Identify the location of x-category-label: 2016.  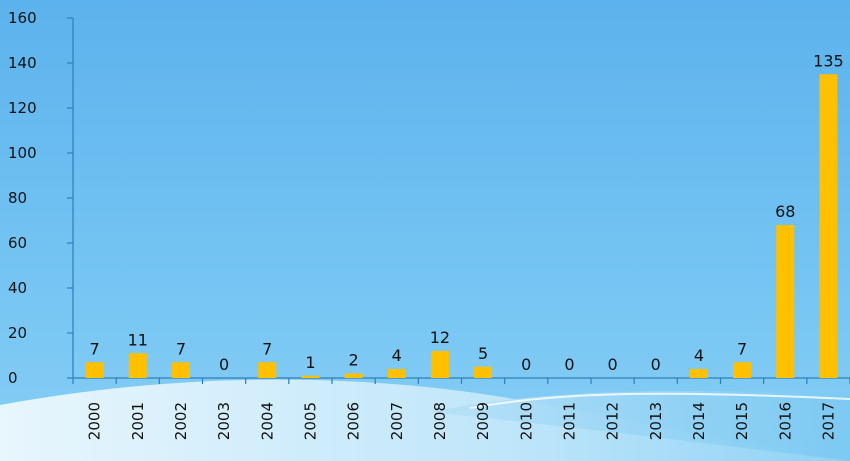
(785, 421).